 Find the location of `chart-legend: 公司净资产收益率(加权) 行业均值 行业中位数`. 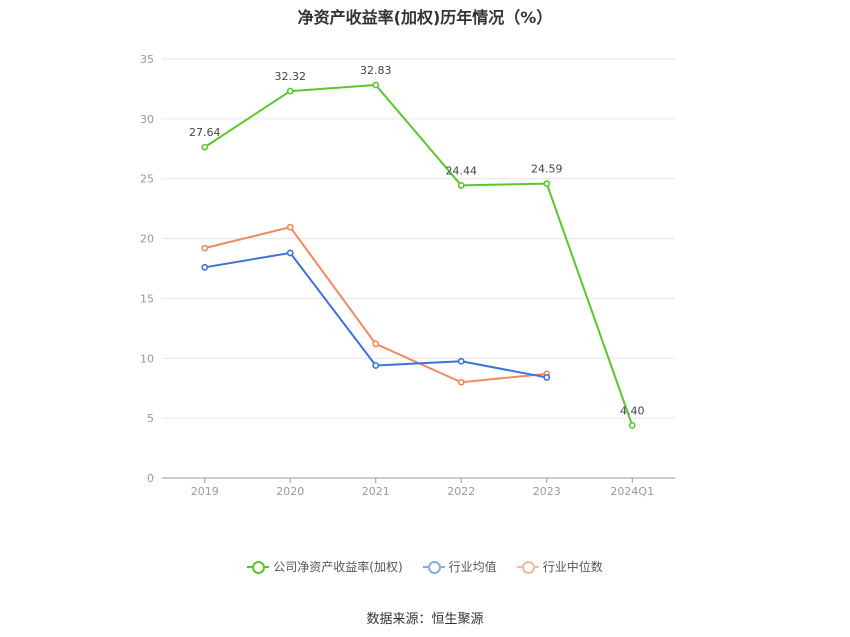

chart-legend: 公司净资产收益率(加权) 行业均值 行业中位数 is located at coordinates (425, 566).